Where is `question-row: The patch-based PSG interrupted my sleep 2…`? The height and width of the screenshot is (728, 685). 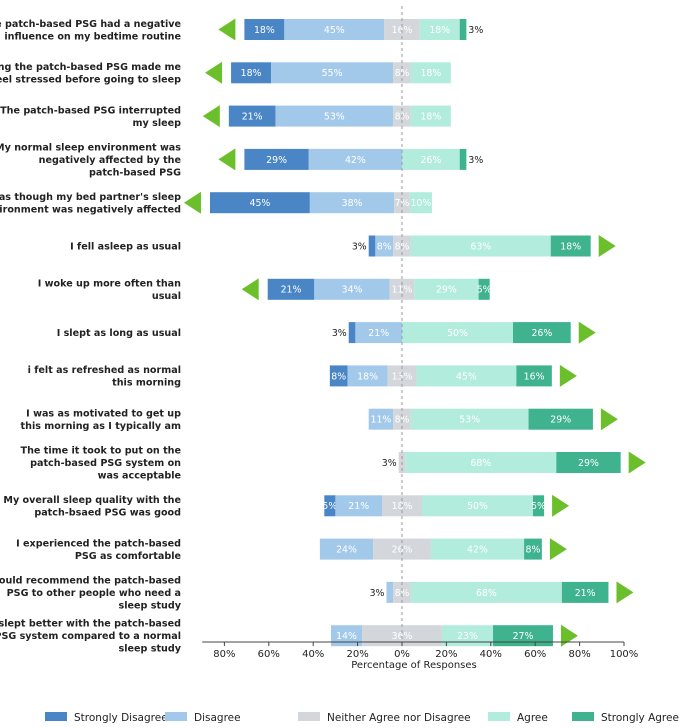
question-row: The patch-based PSG interrupted my sleep 2… is located at coordinates (225, 117).